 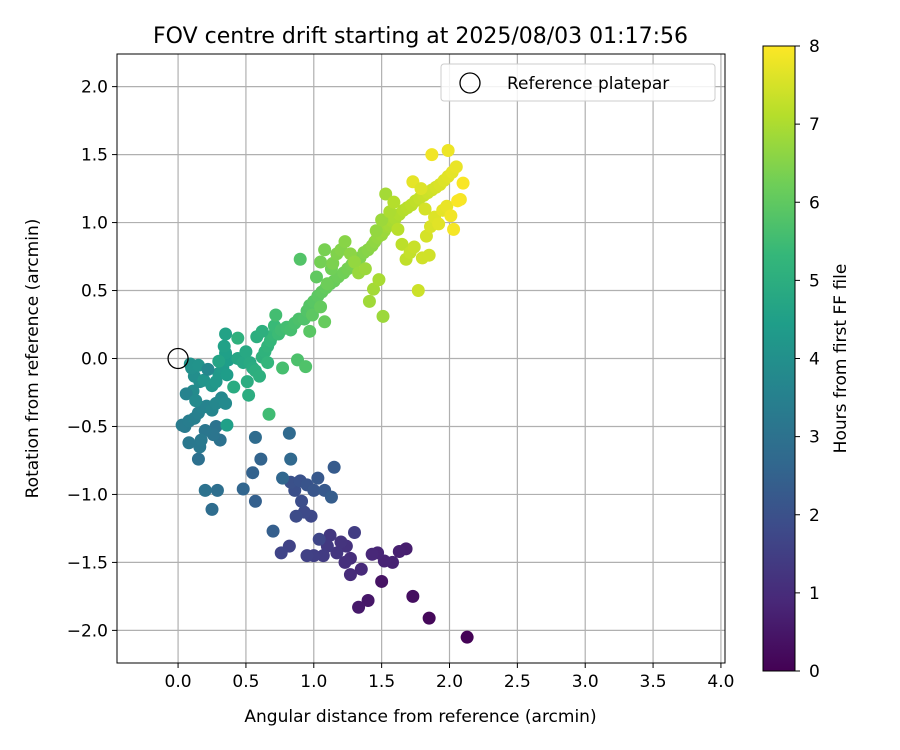 I want to click on colorbar-tick-label: 3, so click(x=814, y=438).